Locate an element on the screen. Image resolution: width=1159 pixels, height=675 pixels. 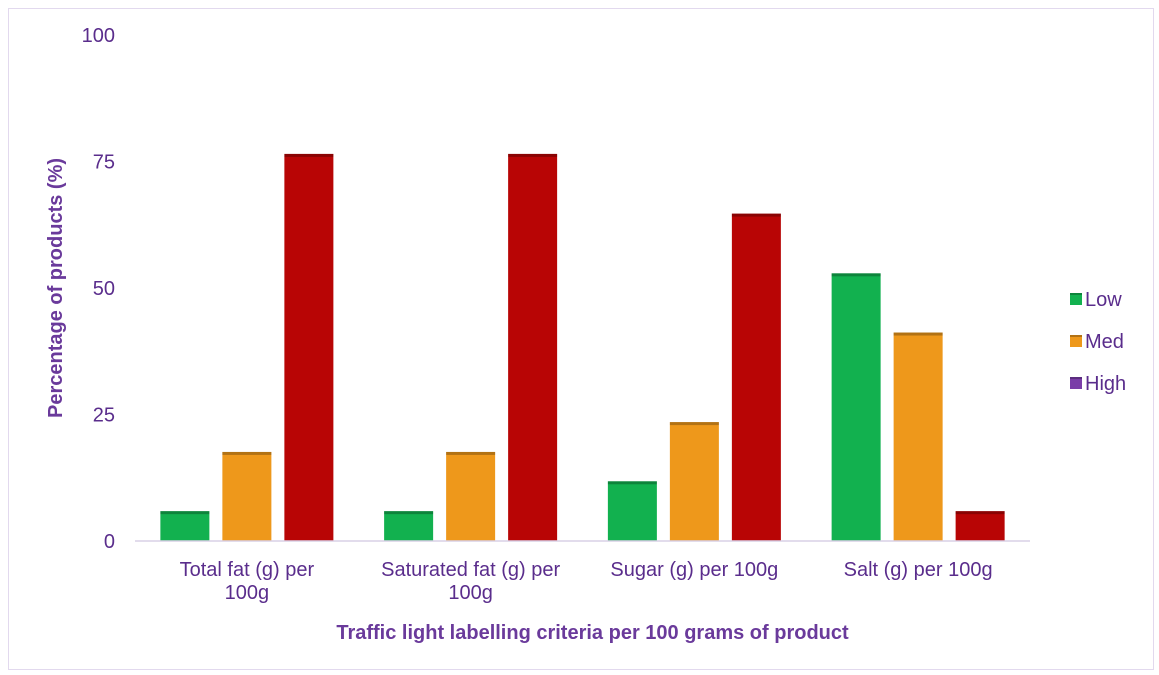
y-tick-label: 0 is located at coordinates (109, 542).